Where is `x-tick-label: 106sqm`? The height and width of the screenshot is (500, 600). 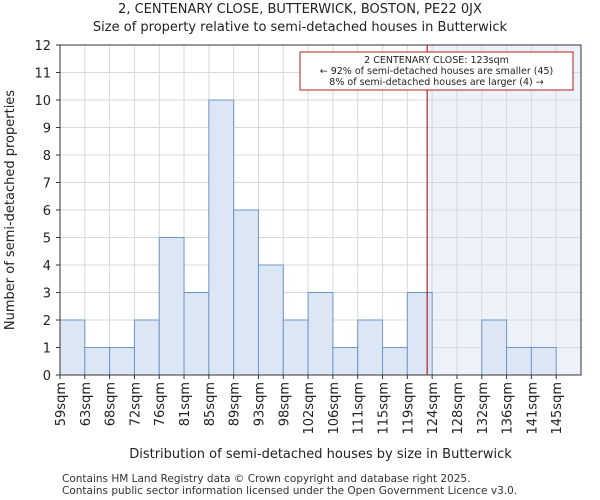
x-tick-label: 106sqm is located at coordinates (334, 408).